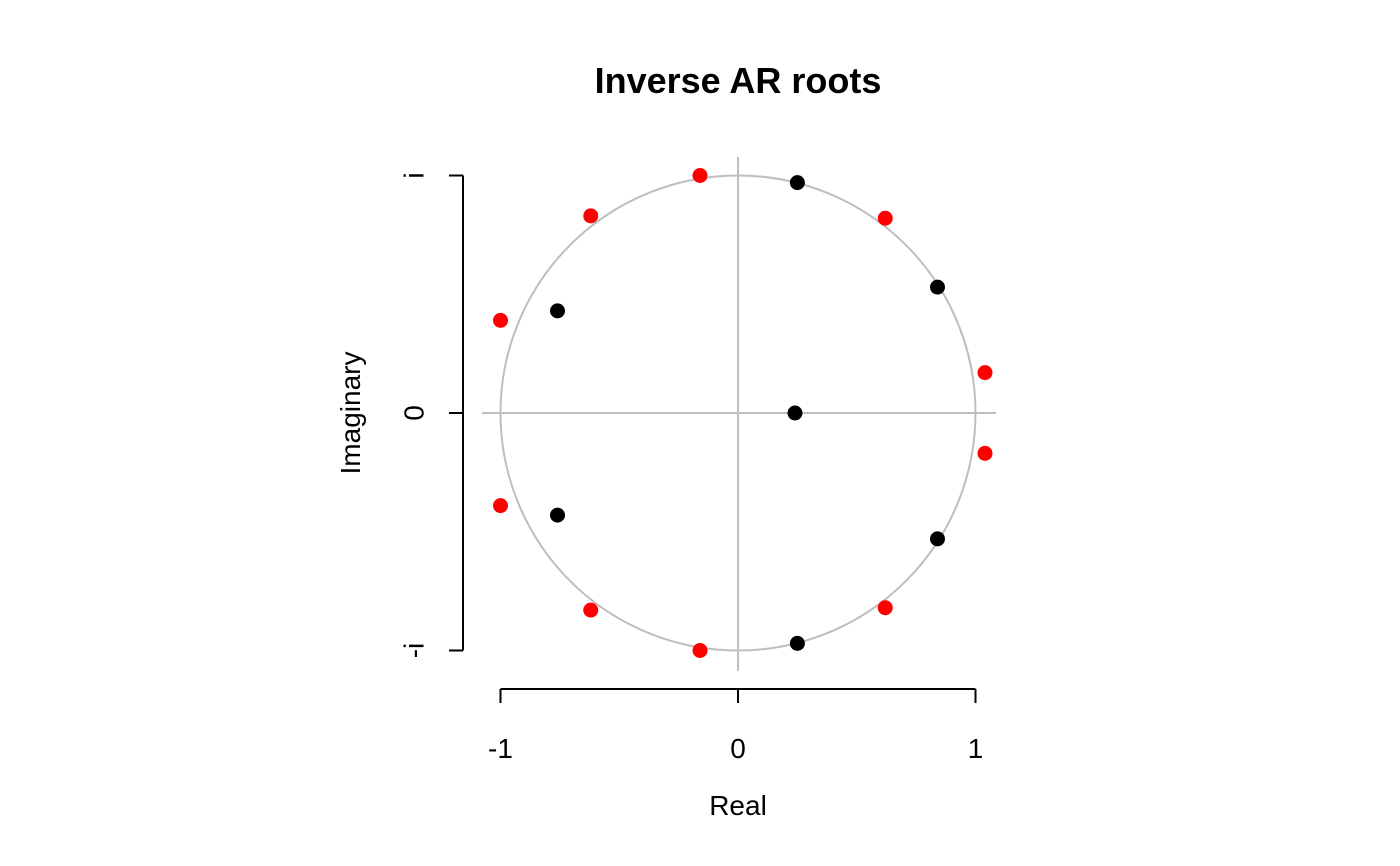  What do you see at coordinates (738, 805) in the screenshot?
I see `x-axis-label: Real` at bounding box center [738, 805].